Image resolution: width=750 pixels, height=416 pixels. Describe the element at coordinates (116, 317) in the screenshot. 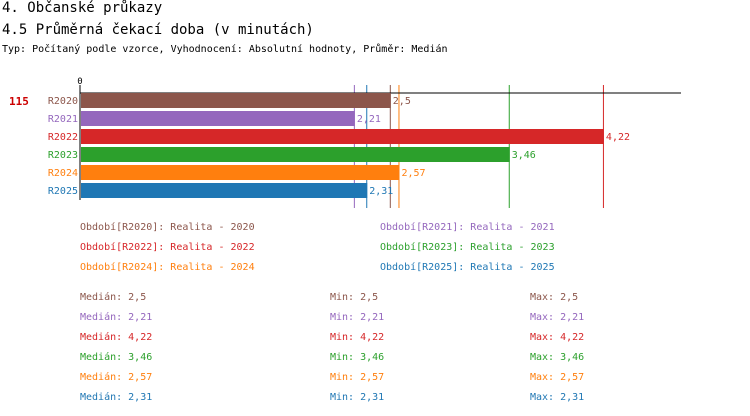

I see `stat-median: Medián: 2,21` at that location.